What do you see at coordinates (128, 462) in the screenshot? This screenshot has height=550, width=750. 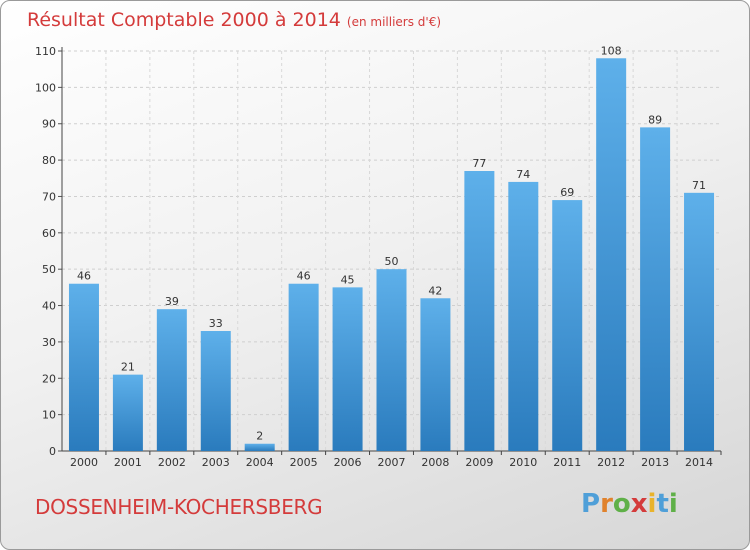 I see `x-tick-label: 2001` at bounding box center [128, 462].